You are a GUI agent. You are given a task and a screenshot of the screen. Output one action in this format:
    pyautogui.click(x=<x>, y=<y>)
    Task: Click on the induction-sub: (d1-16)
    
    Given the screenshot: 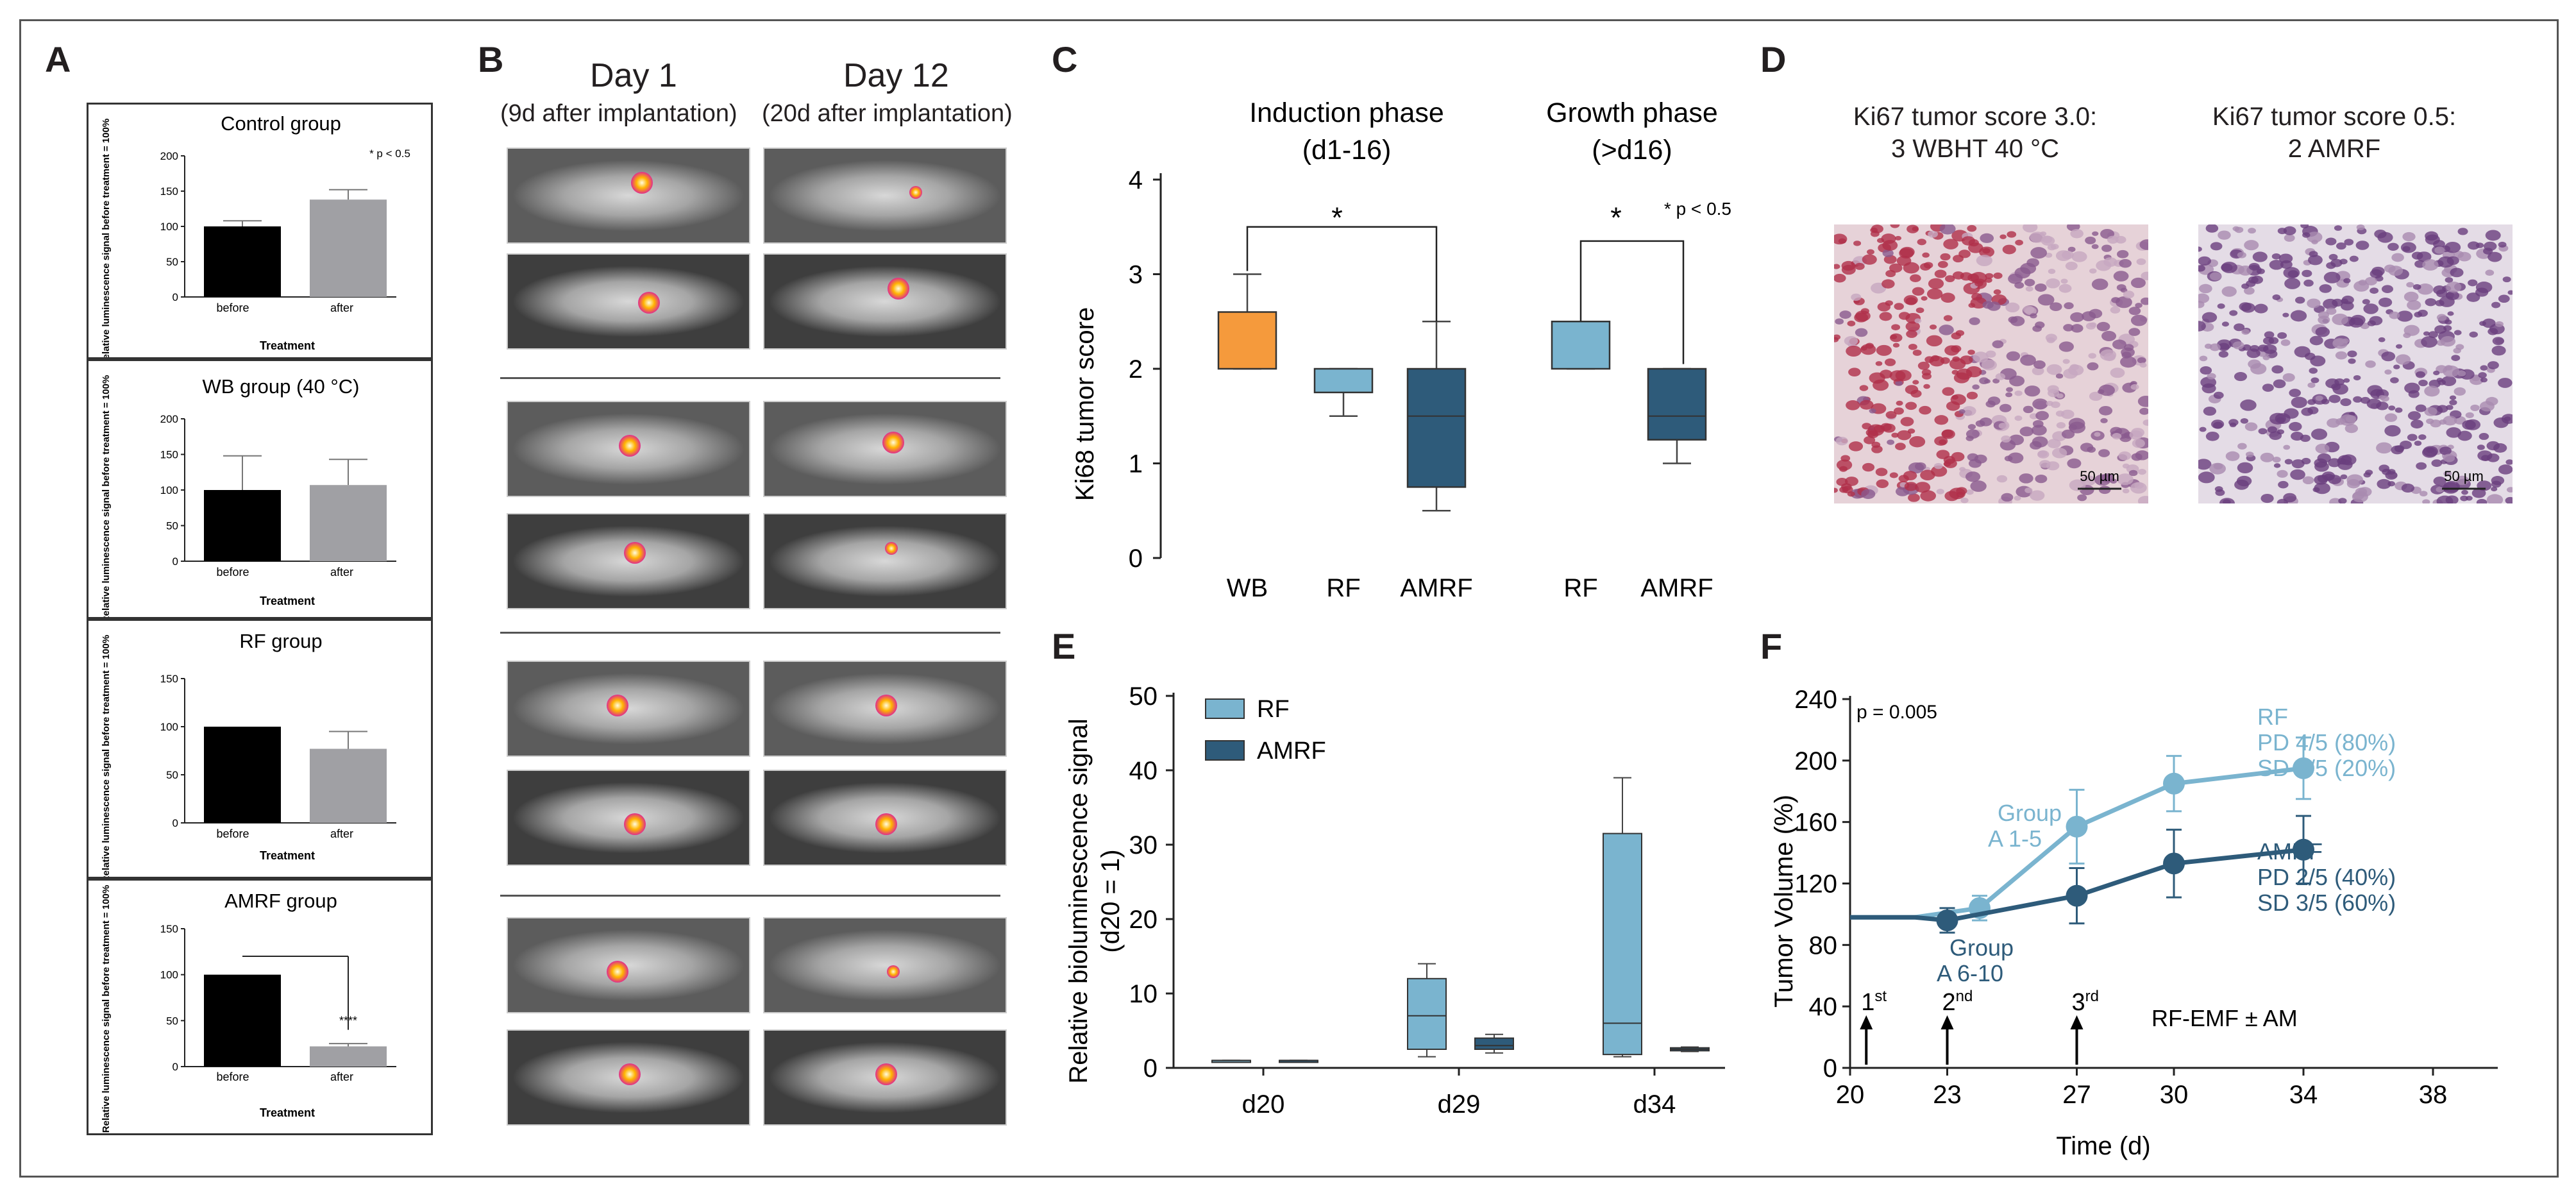 What is the action you would take?
    pyautogui.click(x=1347, y=150)
    